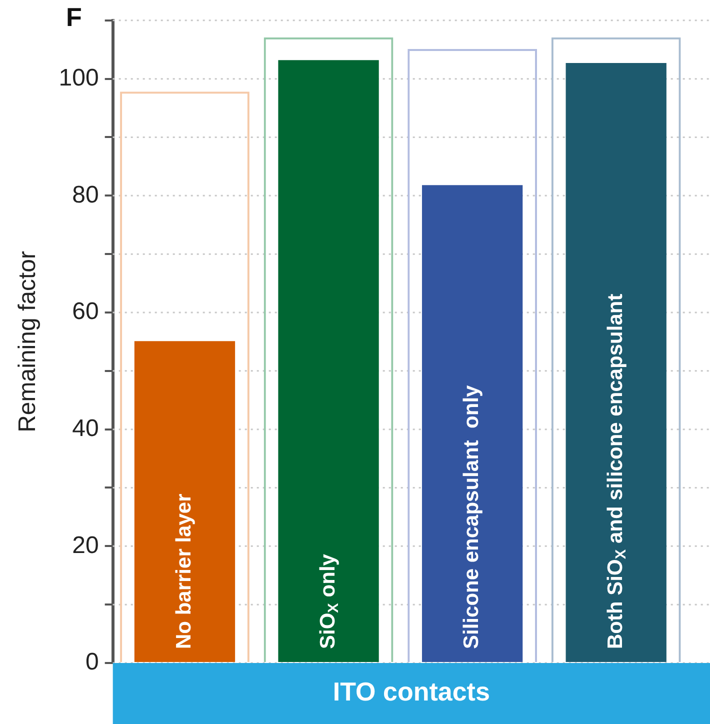  I want to click on x-tick-label: Both SiOX and silicone encapsulant, so click(617, 471).